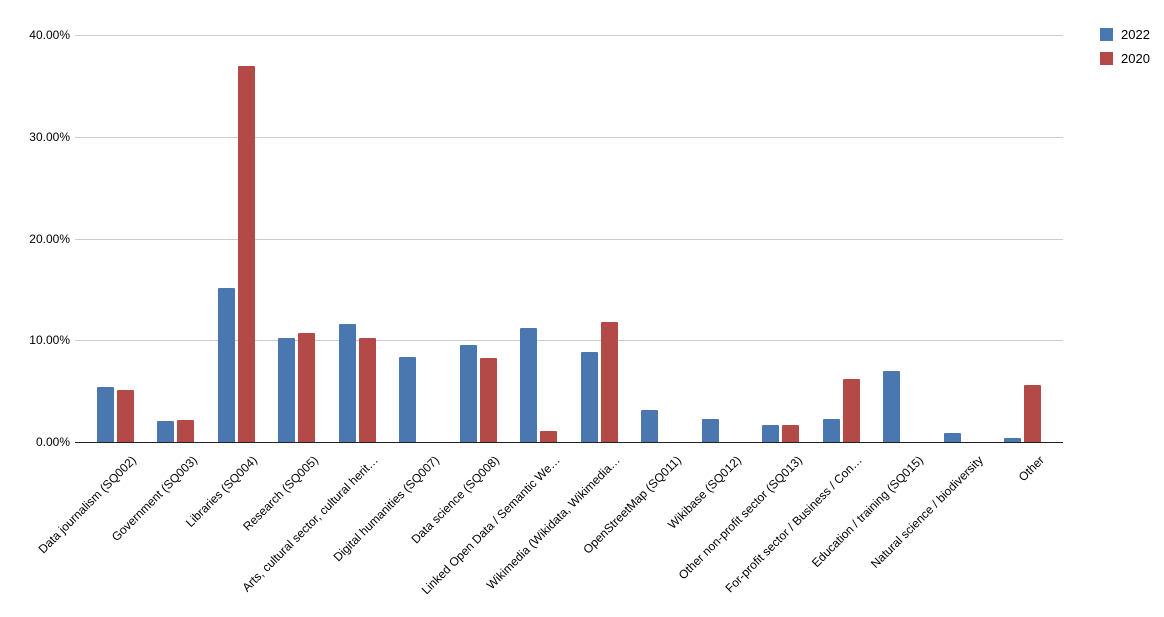  I want to click on legend-item-2020: 2020, so click(1125, 58).